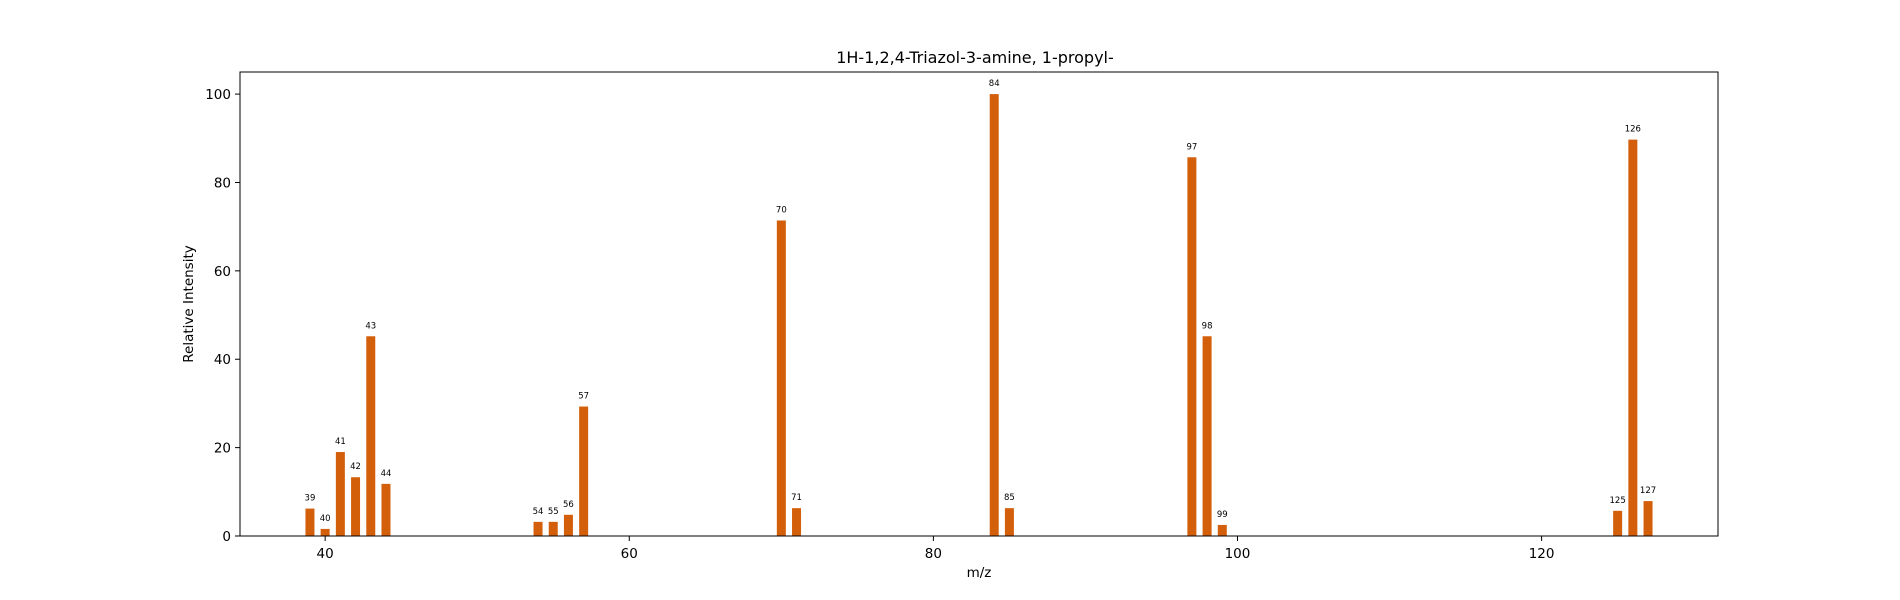 The height and width of the screenshot is (600, 1900). Describe the element at coordinates (568, 505) in the screenshot. I see `peak-label-56: 56` at that location.